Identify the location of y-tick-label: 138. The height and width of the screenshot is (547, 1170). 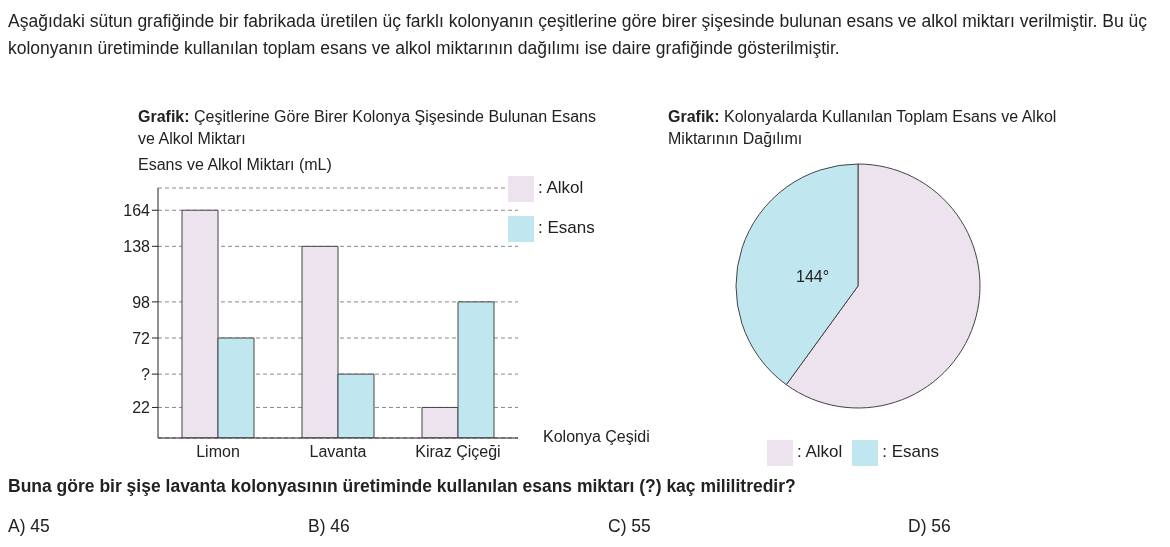
(137, 247).